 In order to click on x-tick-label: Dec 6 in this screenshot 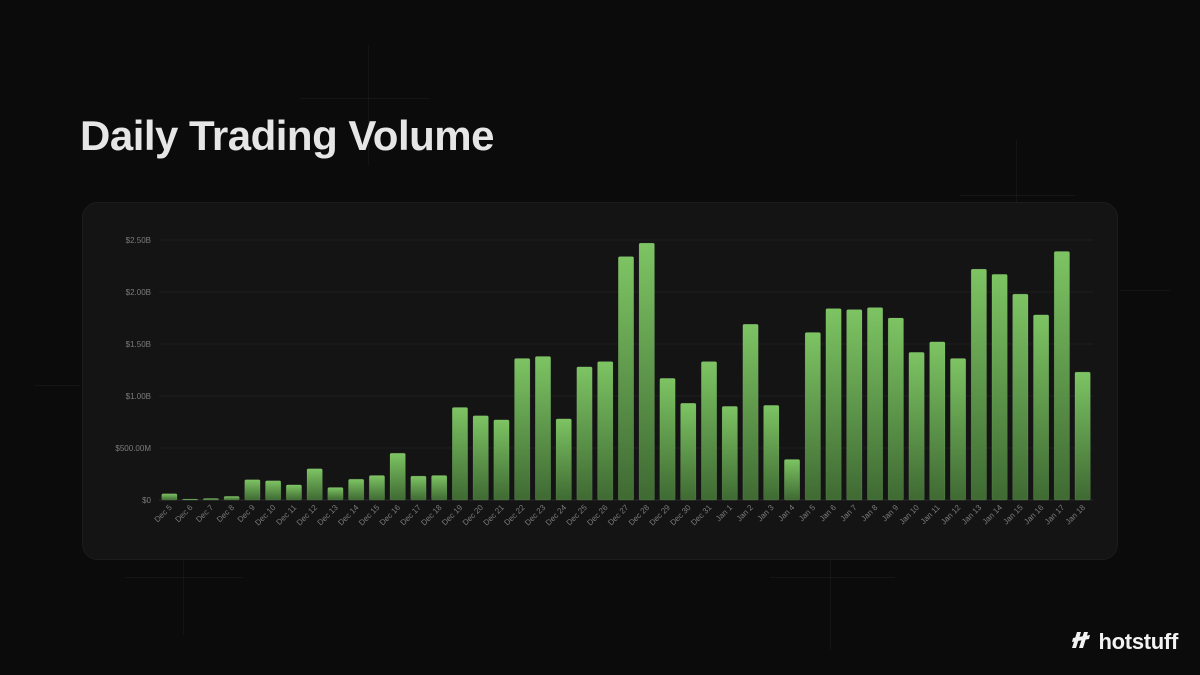, I will do `click(184, 514)`.